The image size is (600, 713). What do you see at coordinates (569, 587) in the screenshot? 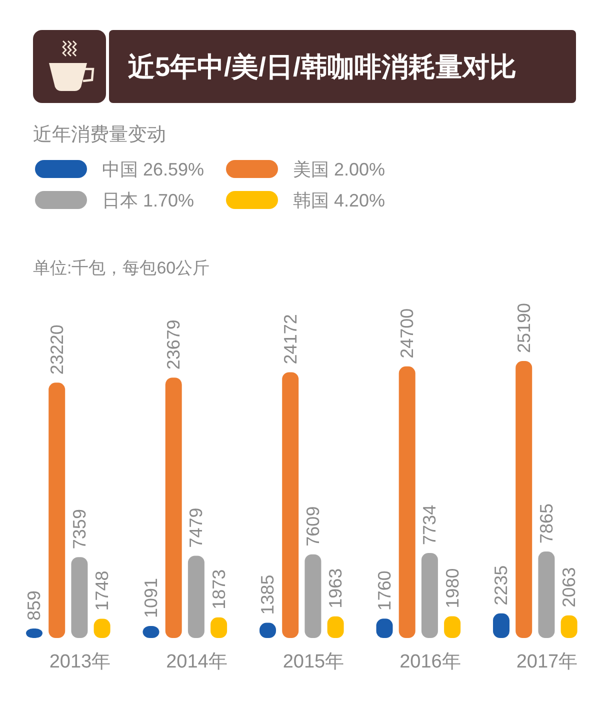
I see `data-label: 2063` at bounding box center [569, 587].